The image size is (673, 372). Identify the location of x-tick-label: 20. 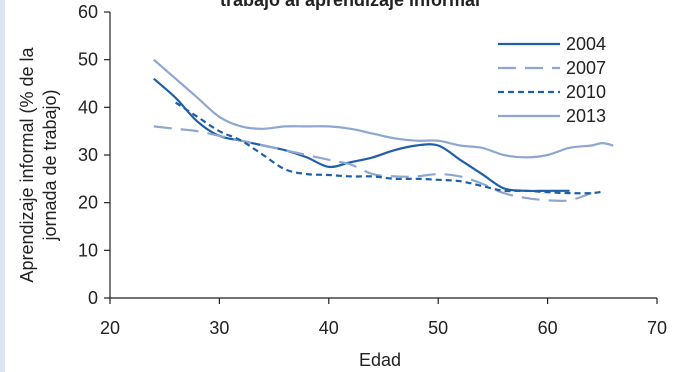
(110, 328).